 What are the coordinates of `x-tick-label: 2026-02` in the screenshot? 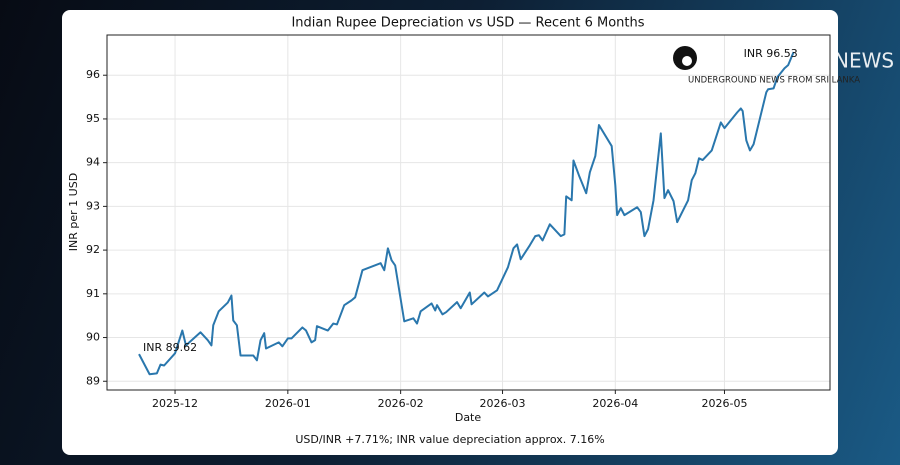 It's located at (401, 403).